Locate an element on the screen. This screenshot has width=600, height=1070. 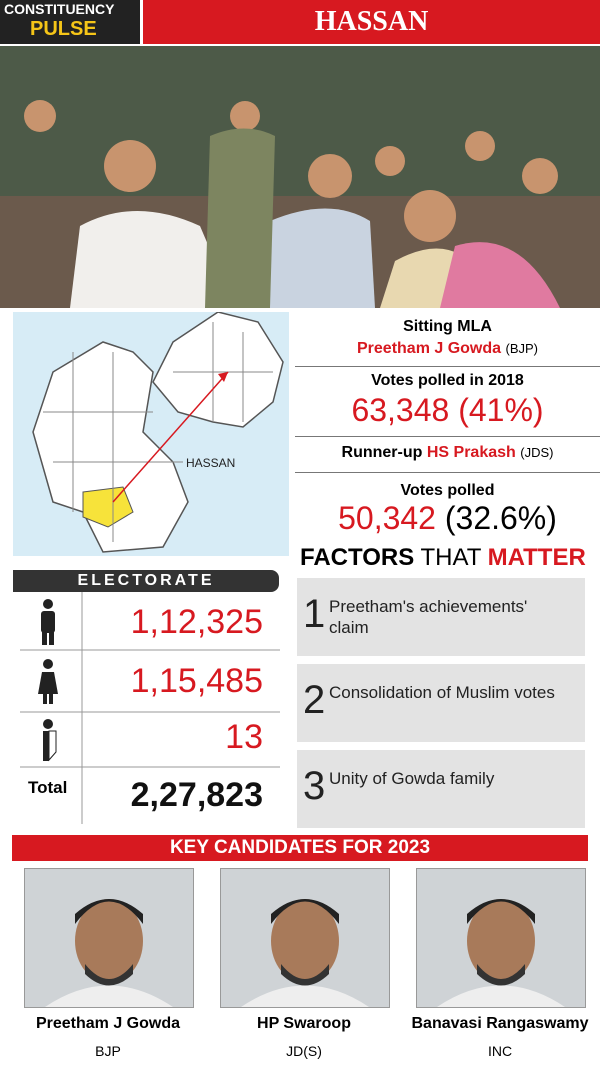
runner-votes-line: 50,342 (32.6%) is located at coordinates (447, 518).